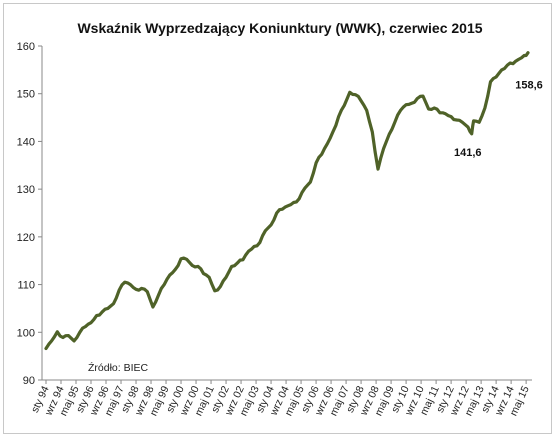 The height and width of the screenshot is (440, 560). What do you see at coordinates (29, 381) in the screenshot?
I see `y-tick-label: 90` at bounding box center [29, 381].